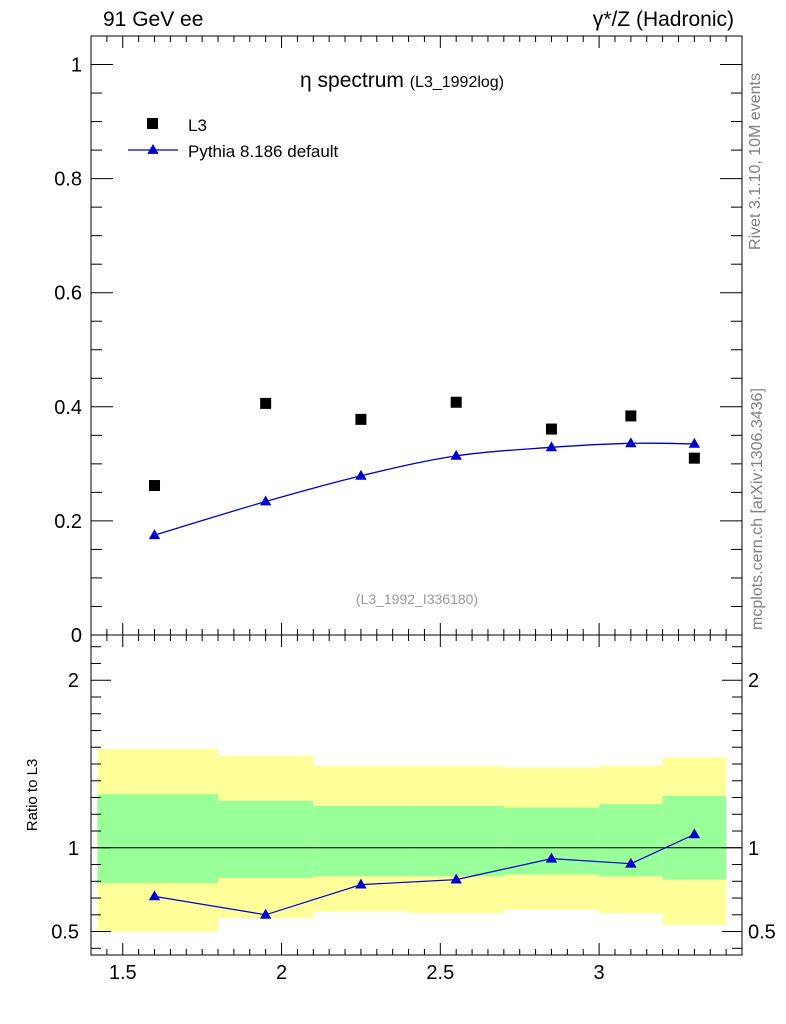 The image size is (786, 1024). What do you see at coordinates (457, 82) in the screenshot?
I see `plot-title-suffix: (L3_1992log)` at bounding box center [457, 82].